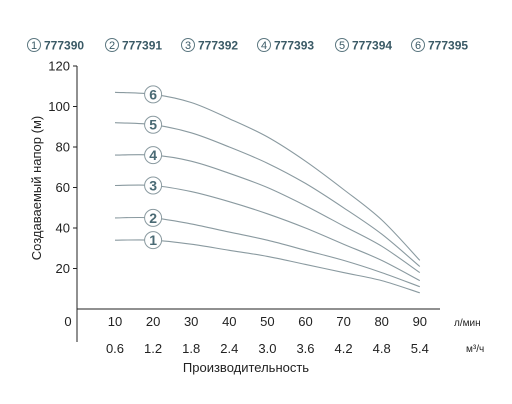 The width and height of the screenshot is (512, 404). I want to click on curve-number-3: 3, so click(153, 185).